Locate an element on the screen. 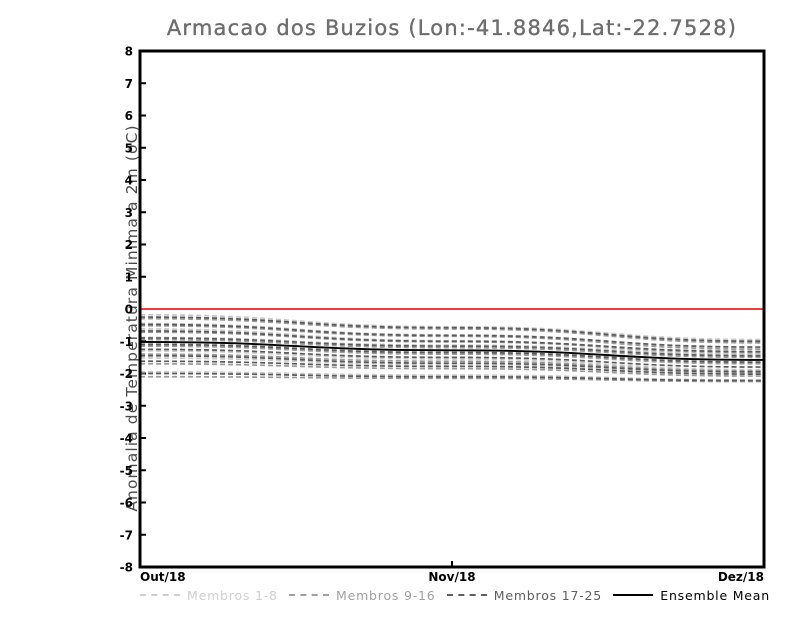 This screenshot has height=618, width=800. legend-item-label: Ensemble Mean is located at coordinates (715, 595).